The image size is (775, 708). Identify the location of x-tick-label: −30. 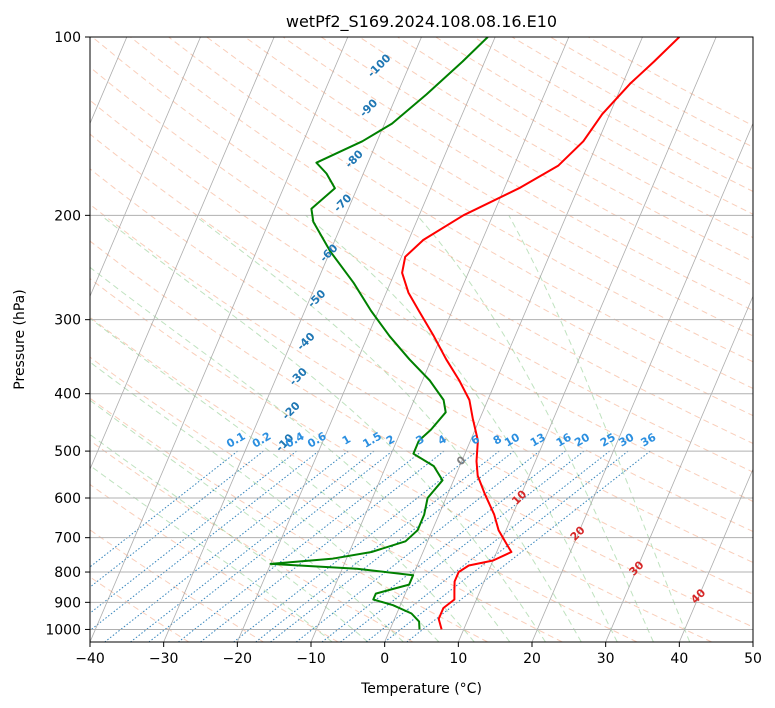
(164, 659).